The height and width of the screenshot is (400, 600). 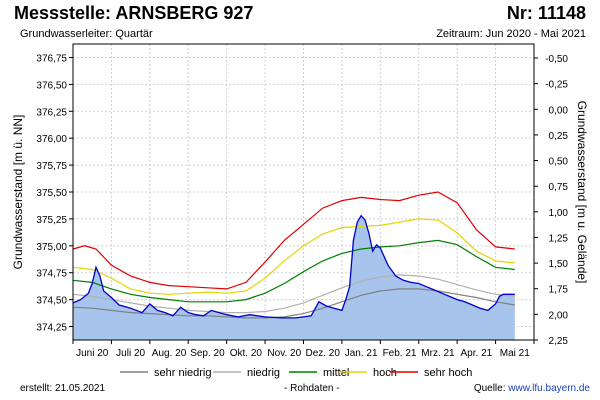 I want to click on source-credit: Quelle: www.lfu.bayern.de, so click(x=532, y=388).